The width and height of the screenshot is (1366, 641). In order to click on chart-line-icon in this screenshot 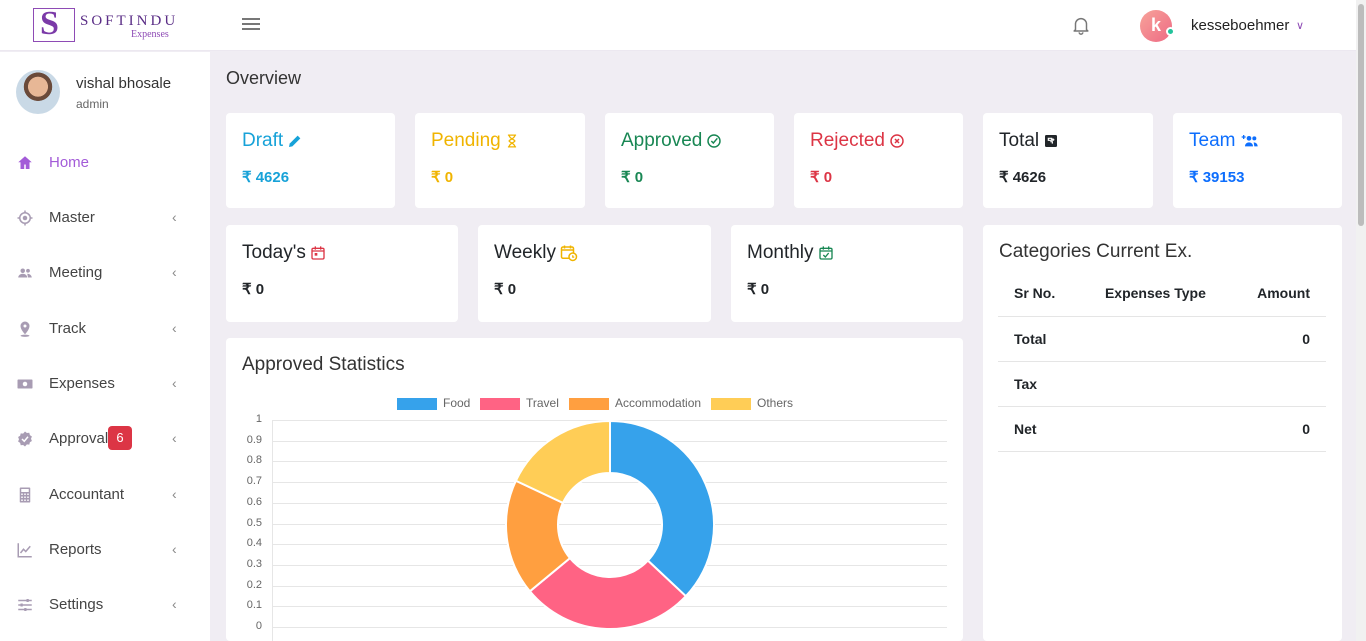, I will do `click(24, 550)`.